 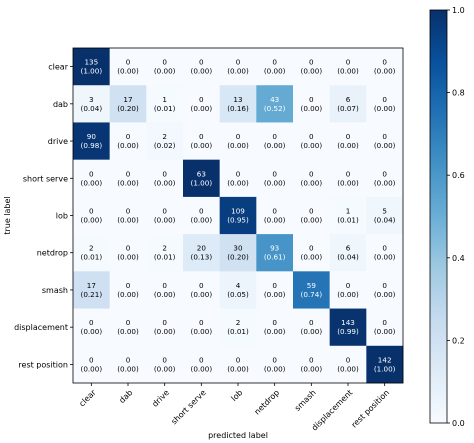 I want to click on cell-count-label: 1, so click(x=164, y=99).